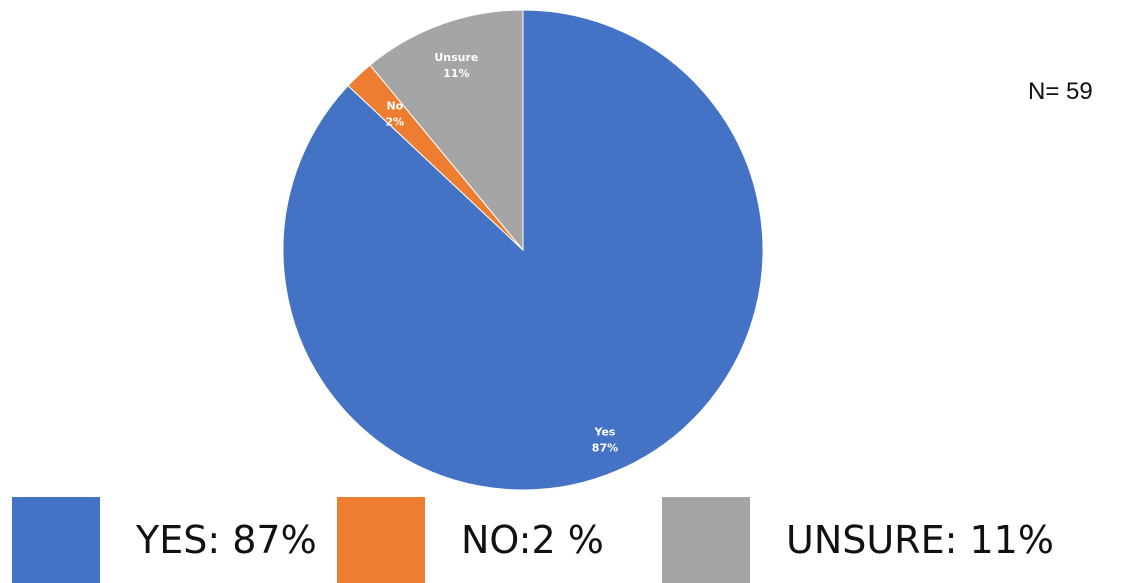 This screenshot has width=1122, height=583. What do you see at coordinates (446, 130) in the screenshot?
I see `slice-unsure` at bounding box center [446, 130].